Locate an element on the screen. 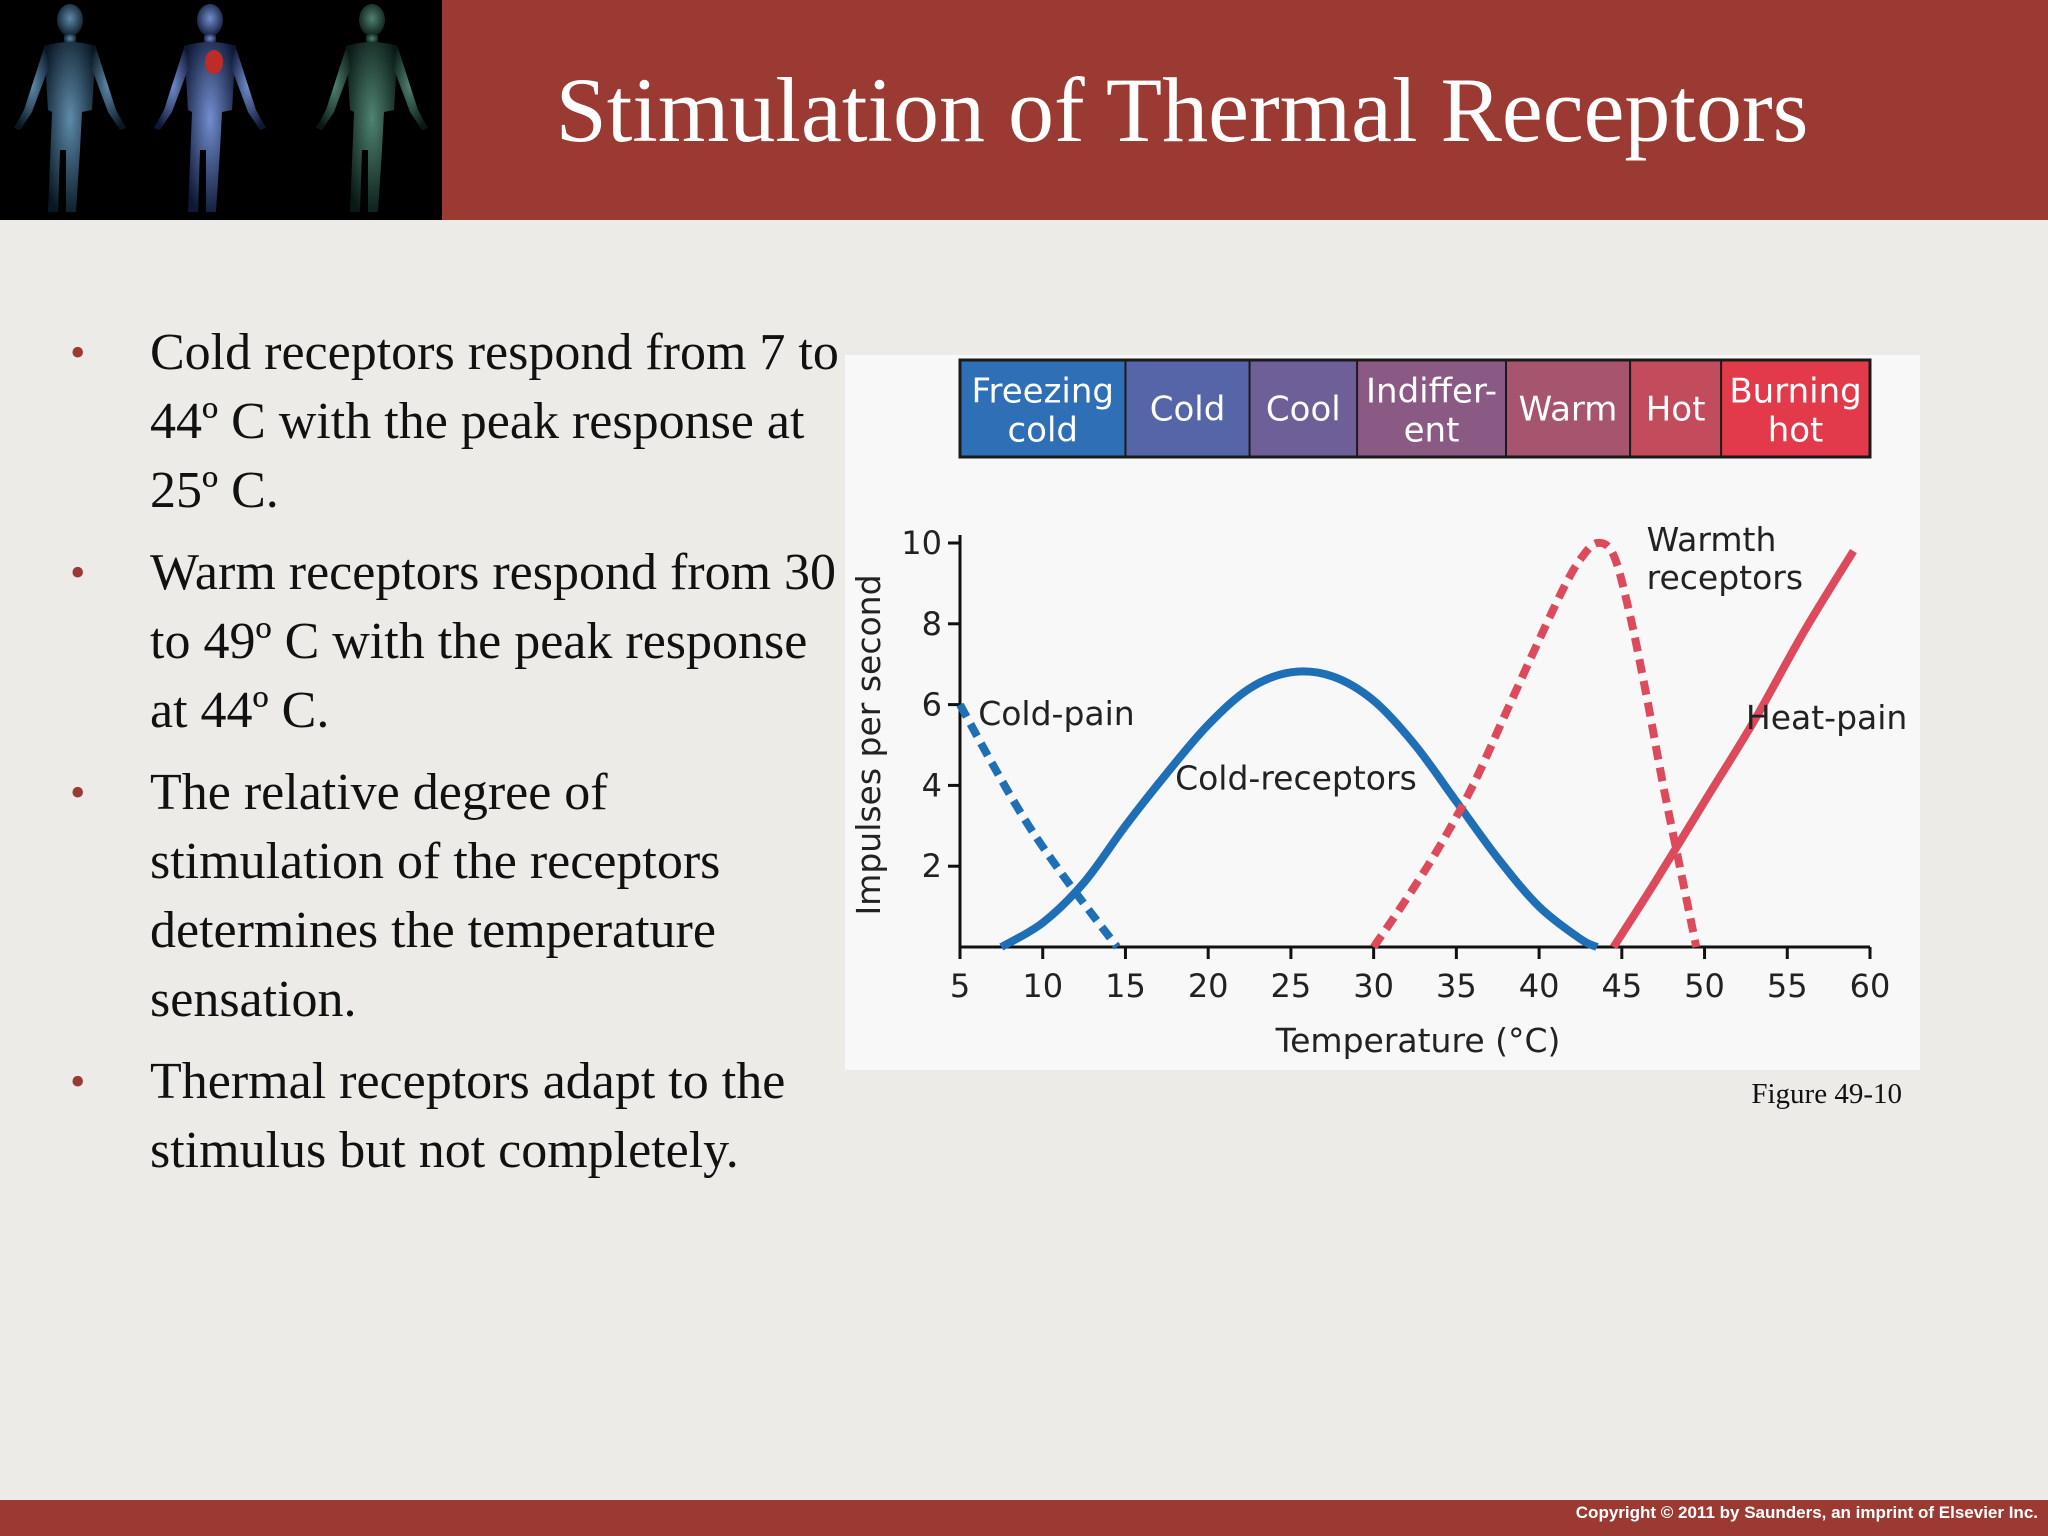  y-axis-label: Impulses per second is located at coordinates (868, 744).